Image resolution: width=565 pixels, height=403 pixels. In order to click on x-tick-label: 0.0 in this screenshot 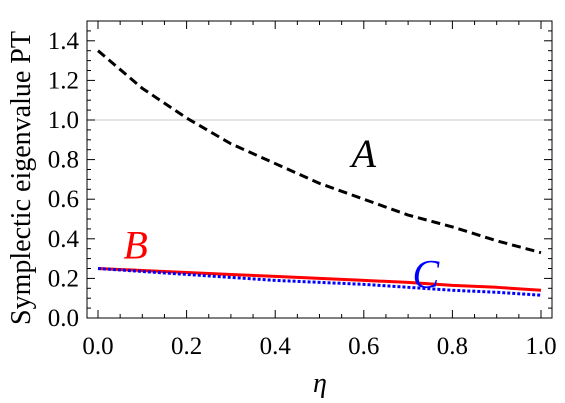, I will do `click(97, 346)`.